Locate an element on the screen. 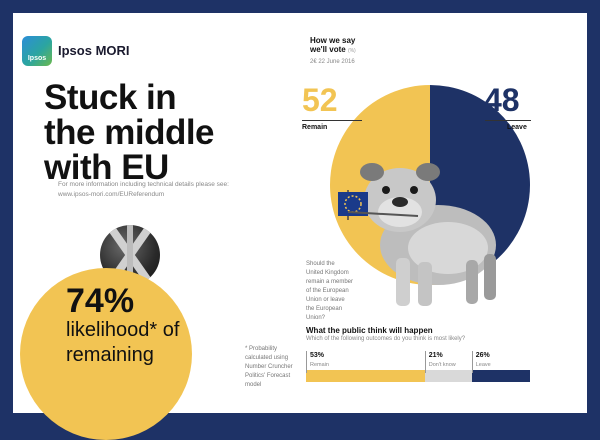 This screenshot has width=600, height=440. question-line: of the European is located at coordinates (327, 291).